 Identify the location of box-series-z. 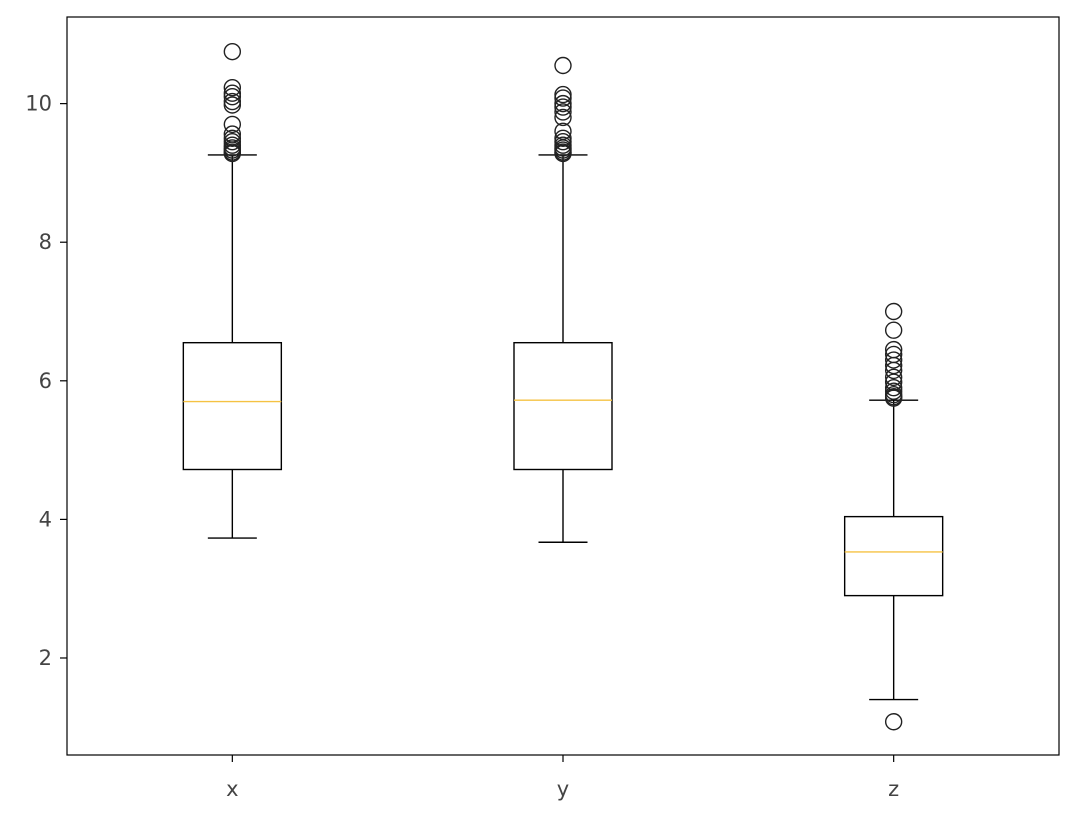
(893, 516).